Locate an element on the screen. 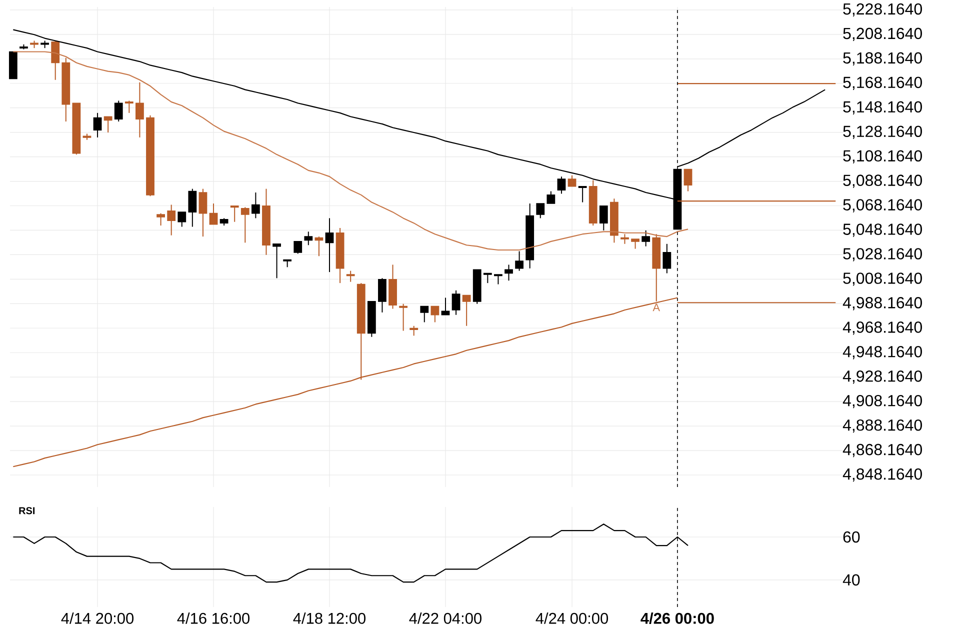 The width and height of the screenshot is (960, 642). y-tick-label: 4,948.1640 is located at coordinates (882, 353).